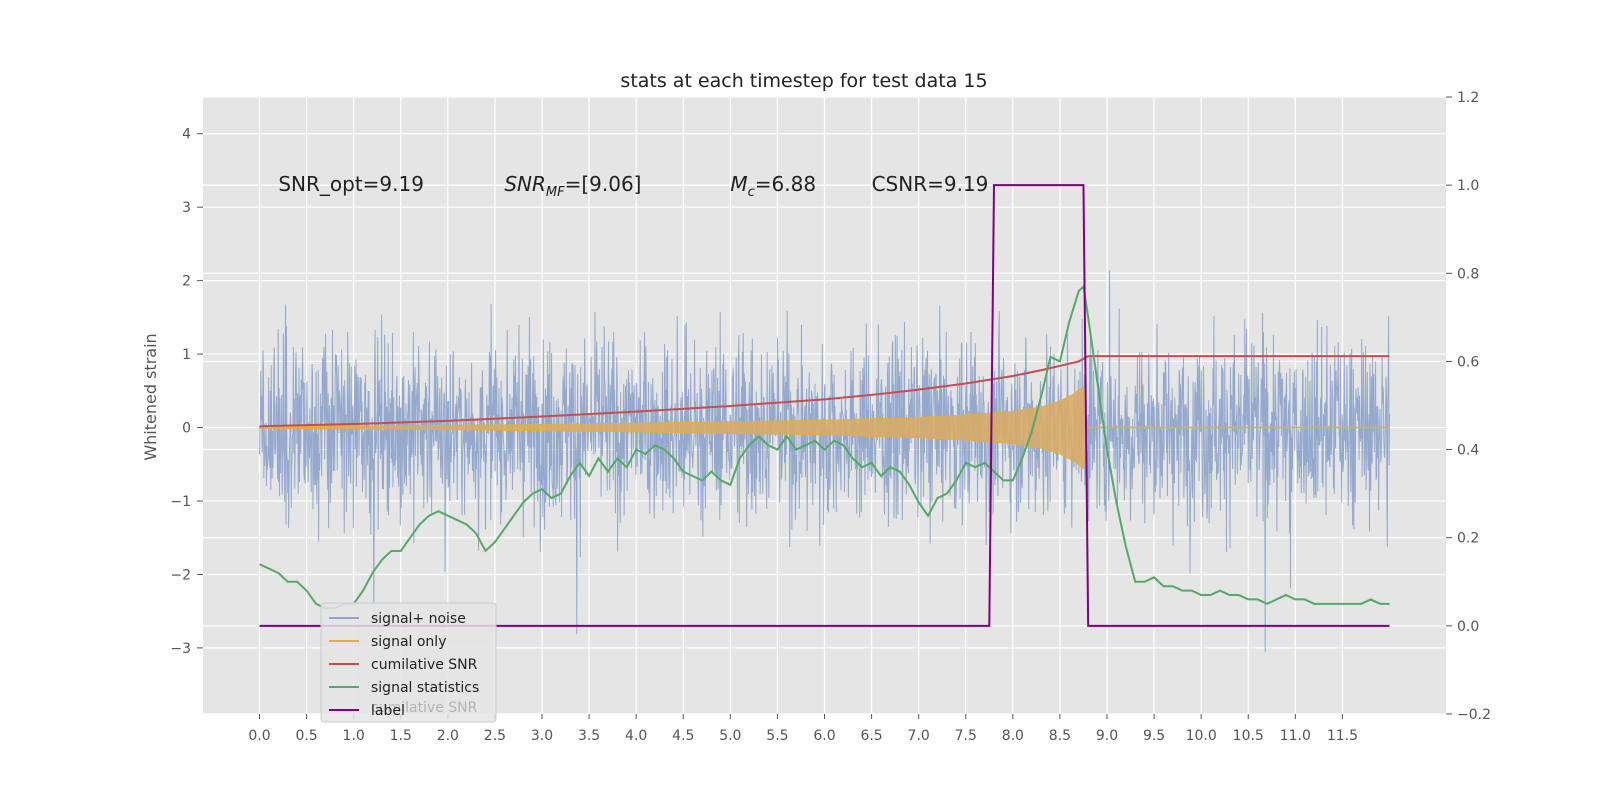  Describe the element at coordinates (572, 186) in the screenshot. I see `annotation-snr-mf: SNRMF=[9.06]` at that location.